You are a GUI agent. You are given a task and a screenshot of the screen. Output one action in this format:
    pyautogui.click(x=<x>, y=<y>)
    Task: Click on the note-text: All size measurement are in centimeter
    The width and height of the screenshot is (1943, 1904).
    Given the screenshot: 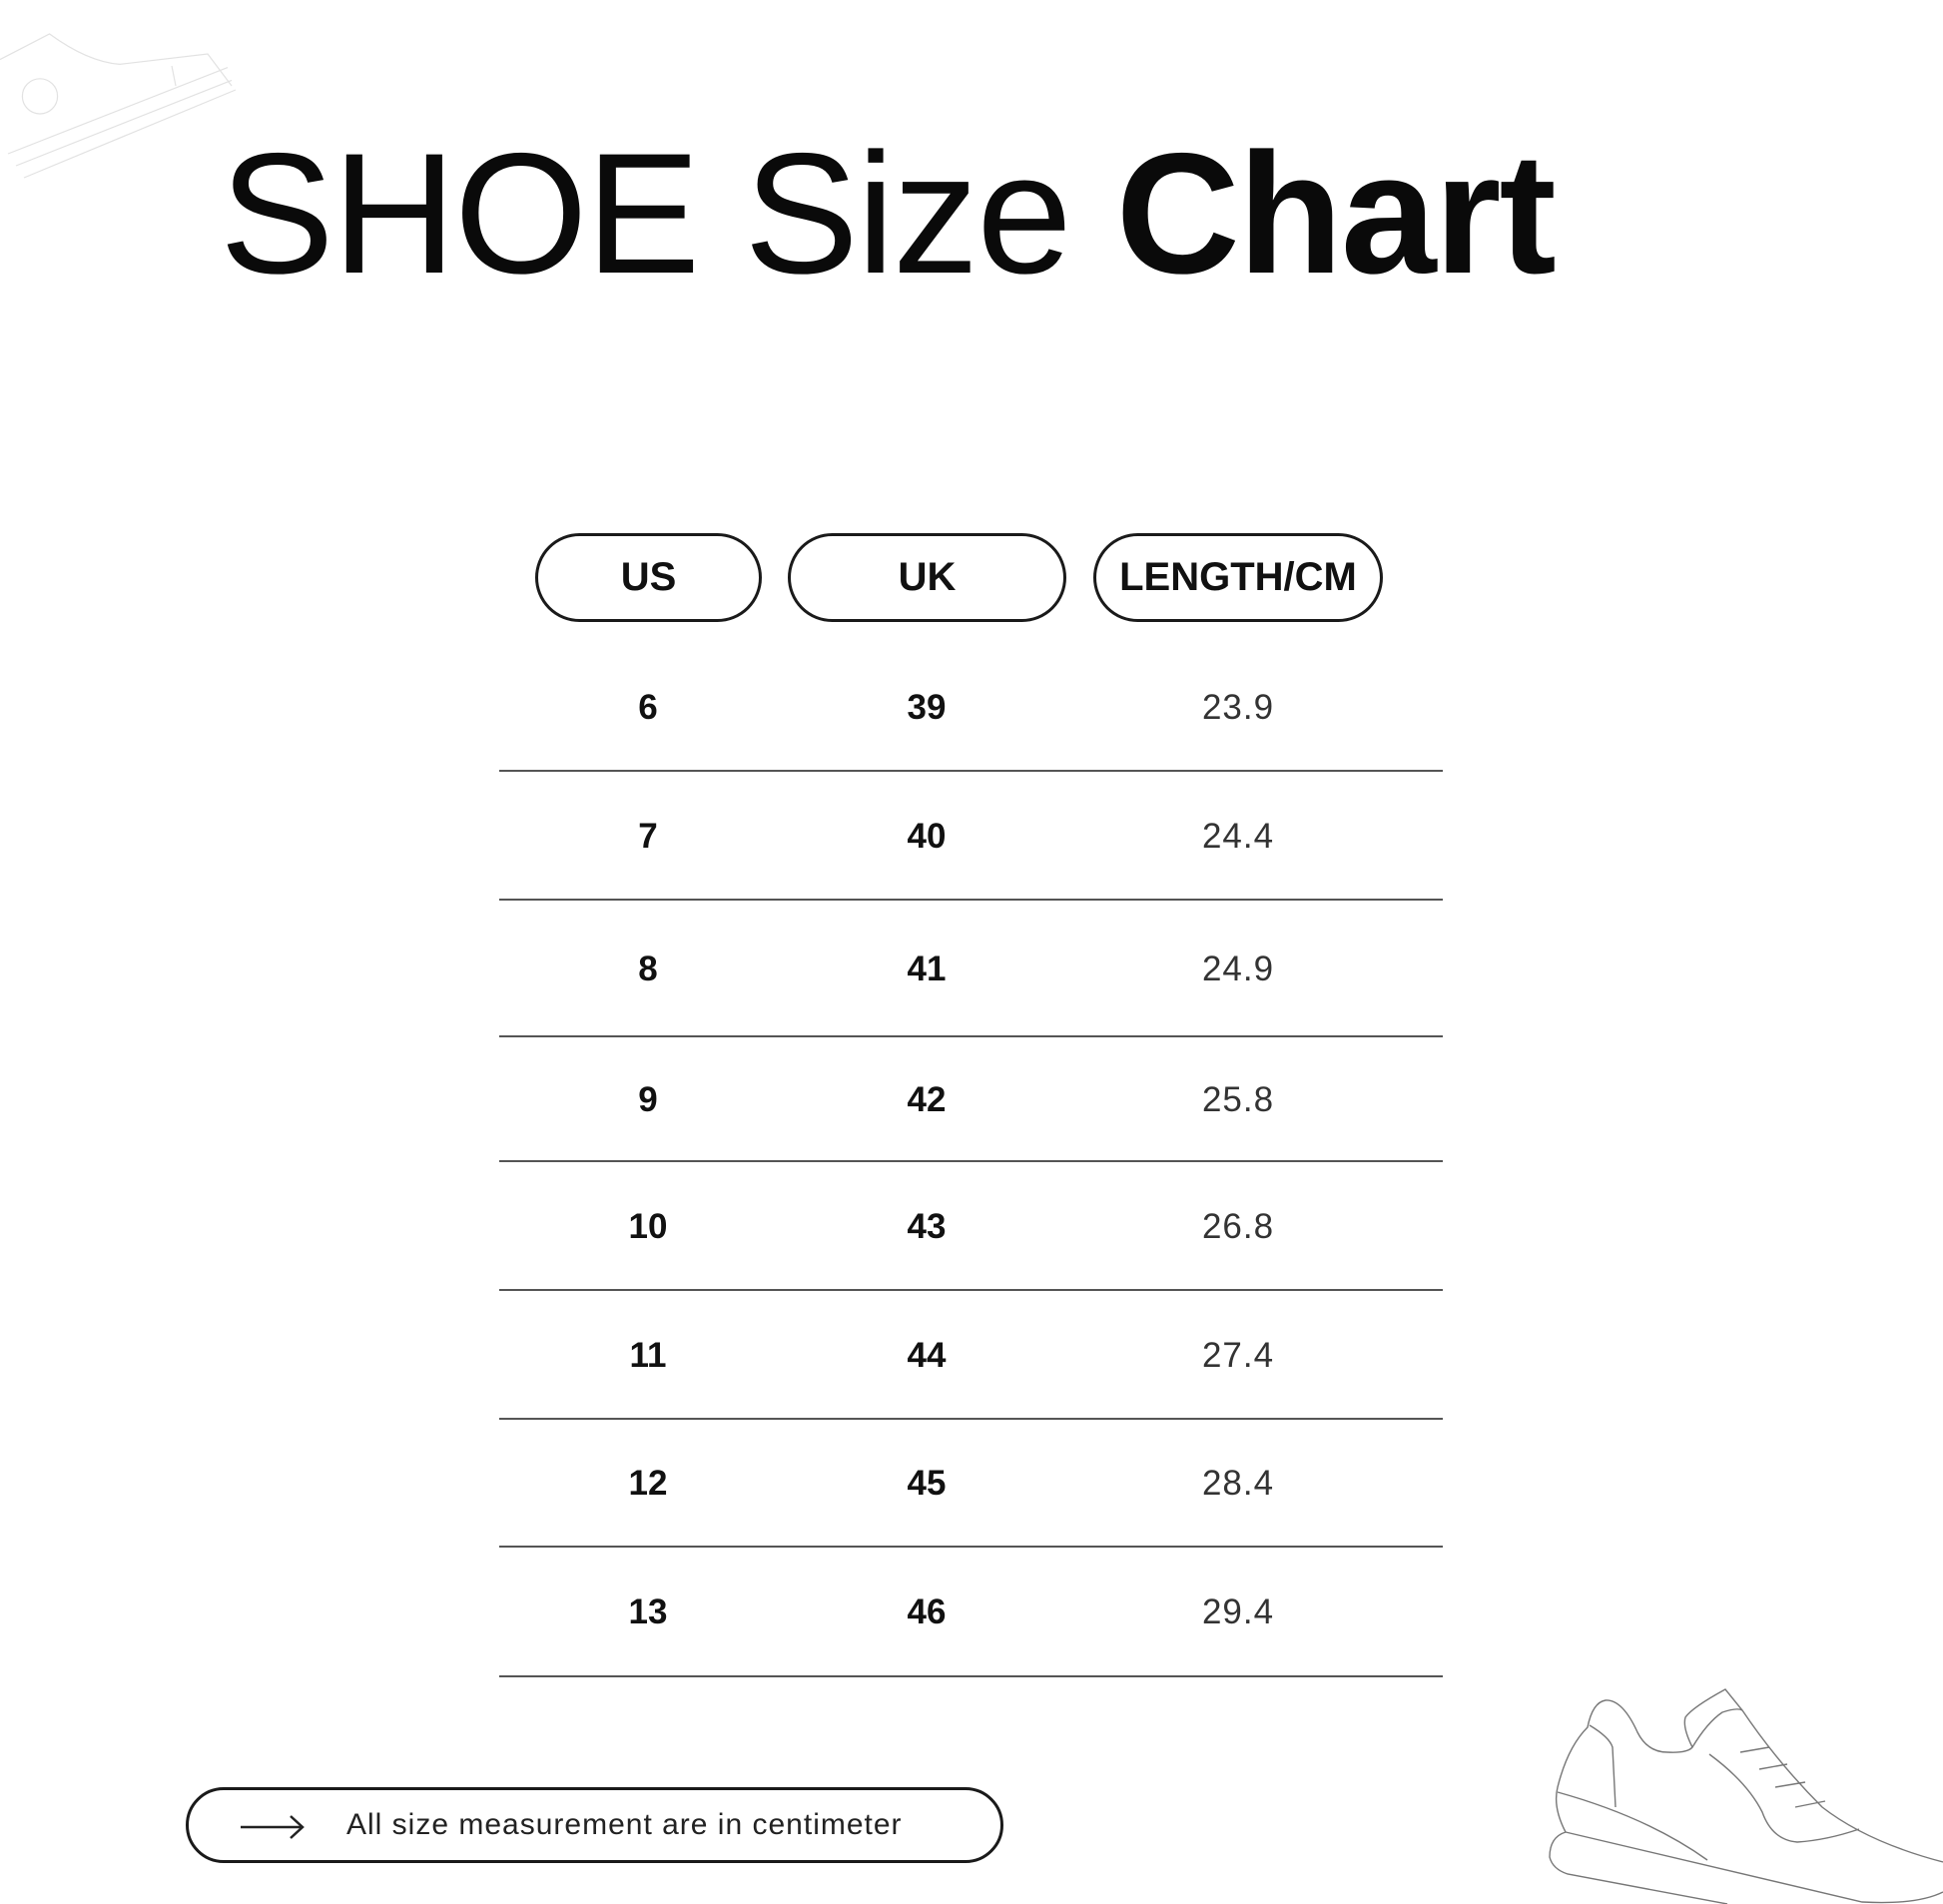 What is the action you would take?
    pyautogui.click(x=624, y=1824)
    